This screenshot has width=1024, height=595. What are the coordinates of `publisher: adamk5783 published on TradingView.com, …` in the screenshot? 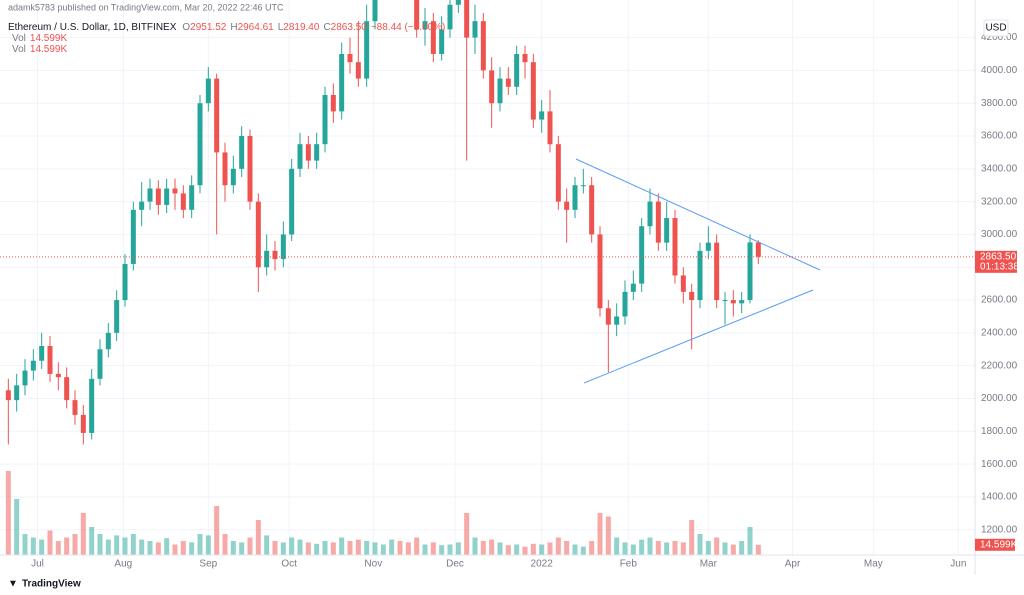 It's located at (146, 7).